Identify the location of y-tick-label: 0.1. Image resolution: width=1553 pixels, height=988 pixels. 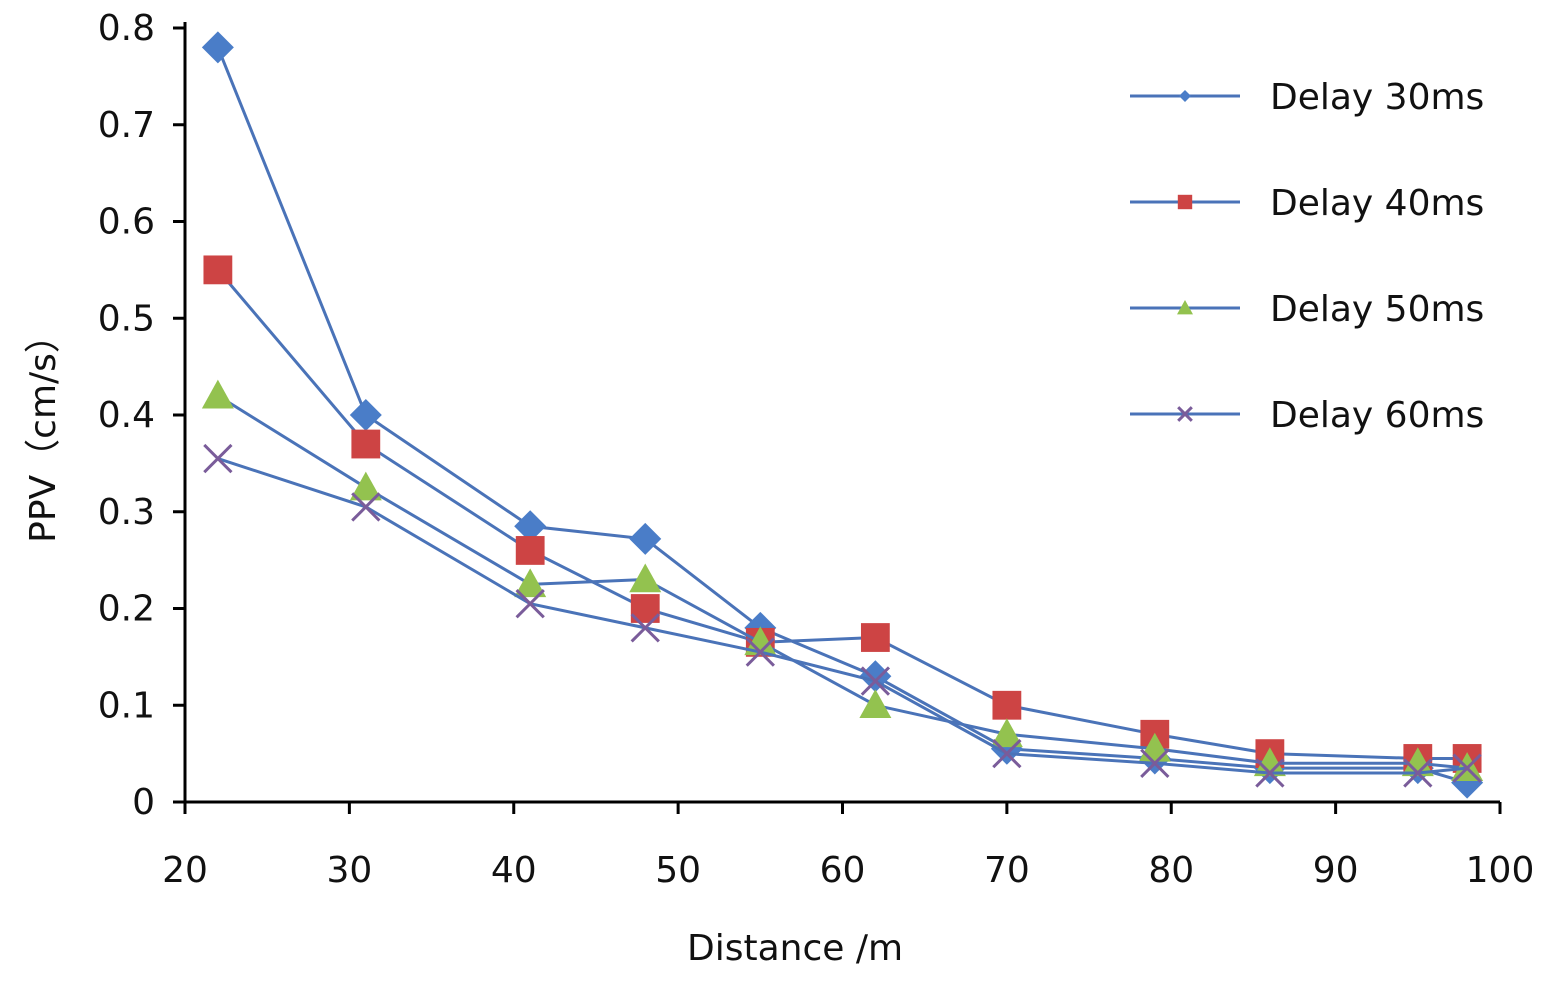
(126, 705).